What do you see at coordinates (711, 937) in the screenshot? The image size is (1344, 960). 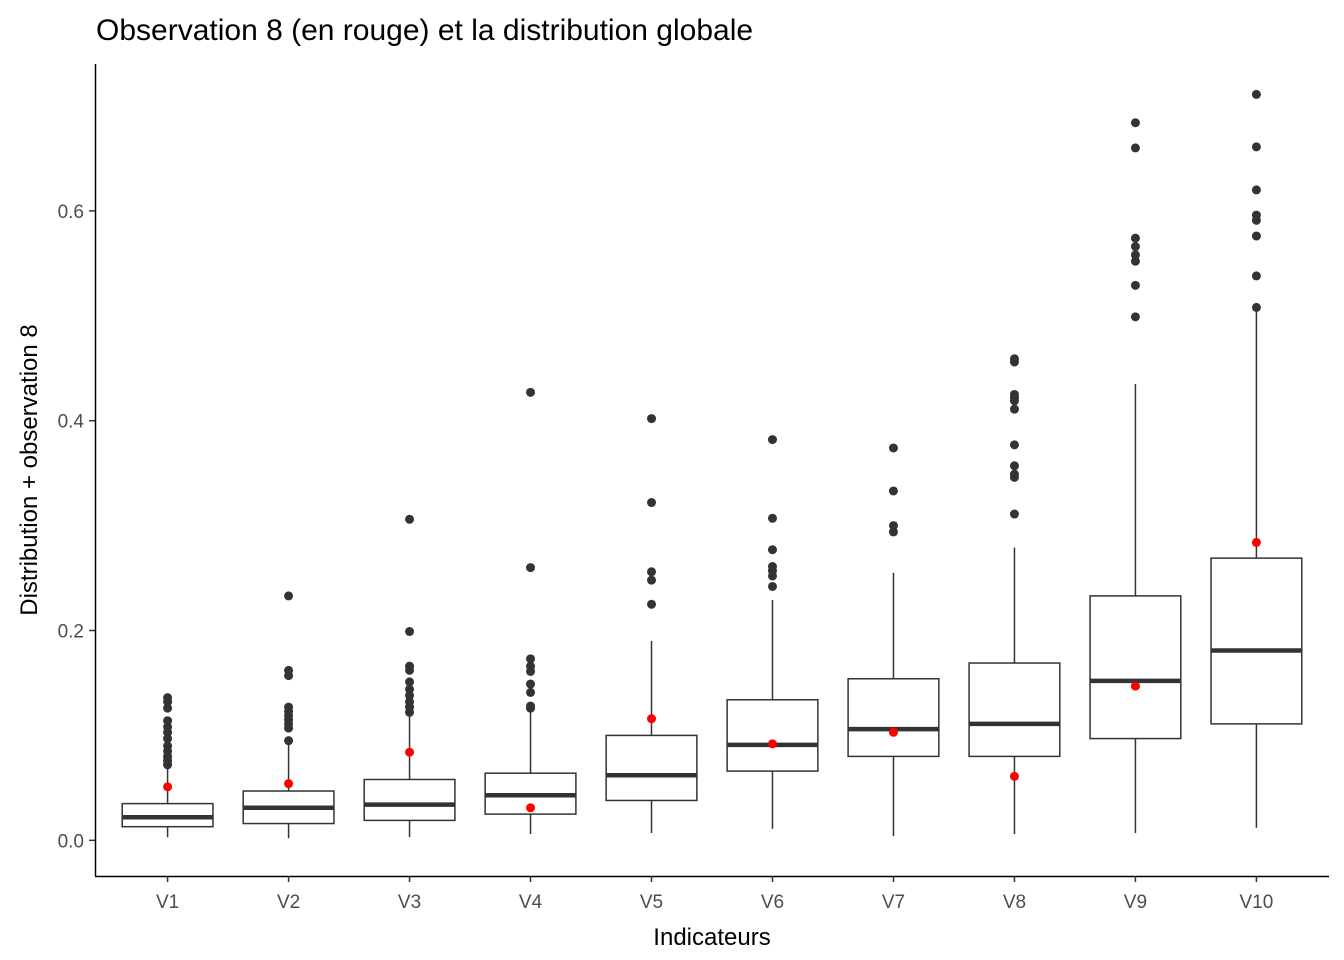 I see `x-axis-title: Indicateurs` at bounding box center [711, 937].